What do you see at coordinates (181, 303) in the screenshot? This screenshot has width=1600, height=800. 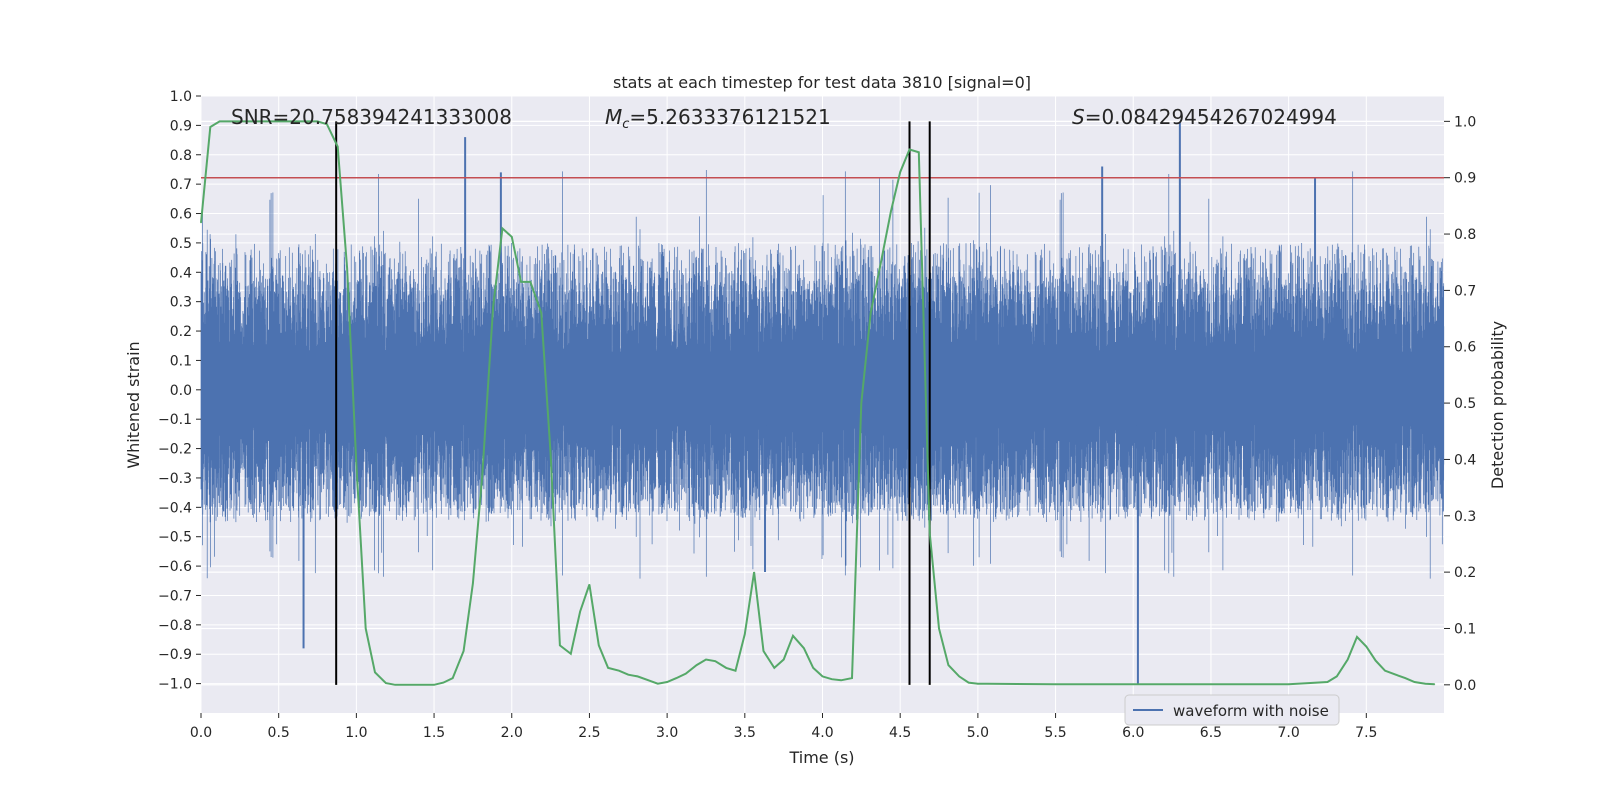 I see `y-tick-label: 0.3` at bounding box center [181, 303].